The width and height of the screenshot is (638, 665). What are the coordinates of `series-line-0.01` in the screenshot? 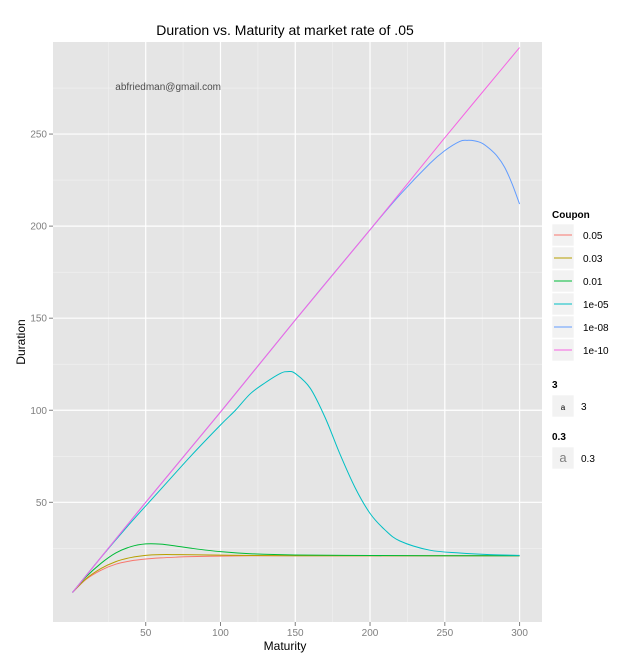 It's located at (296, 568).